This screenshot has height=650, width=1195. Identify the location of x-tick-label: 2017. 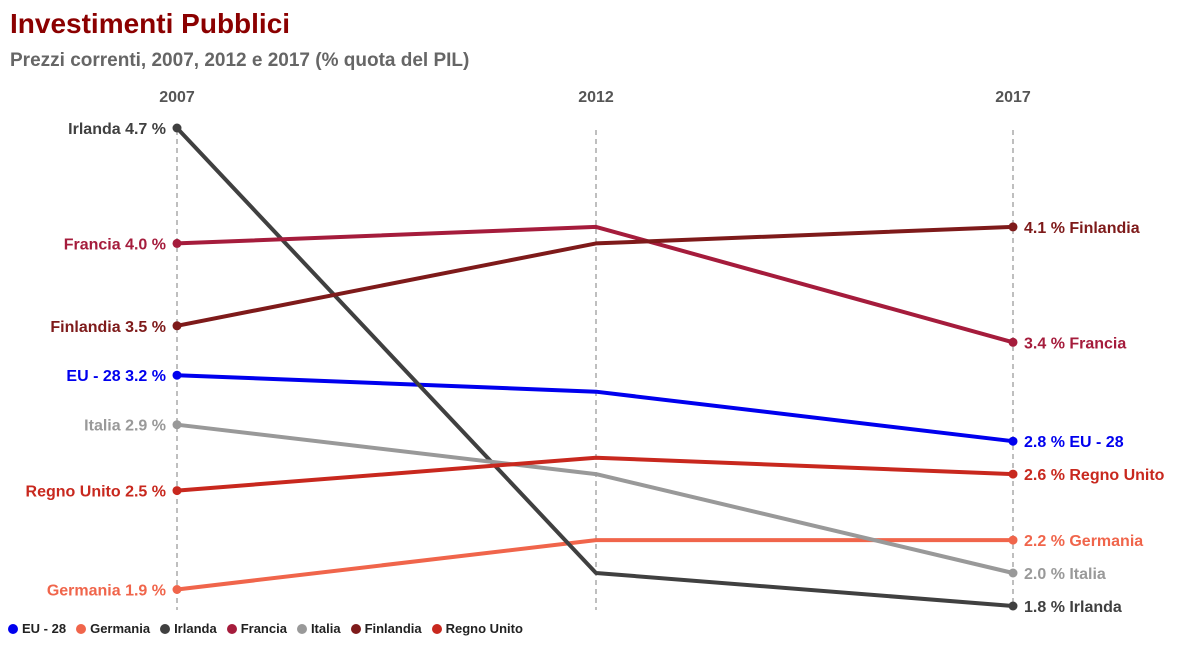
(1013, 97).